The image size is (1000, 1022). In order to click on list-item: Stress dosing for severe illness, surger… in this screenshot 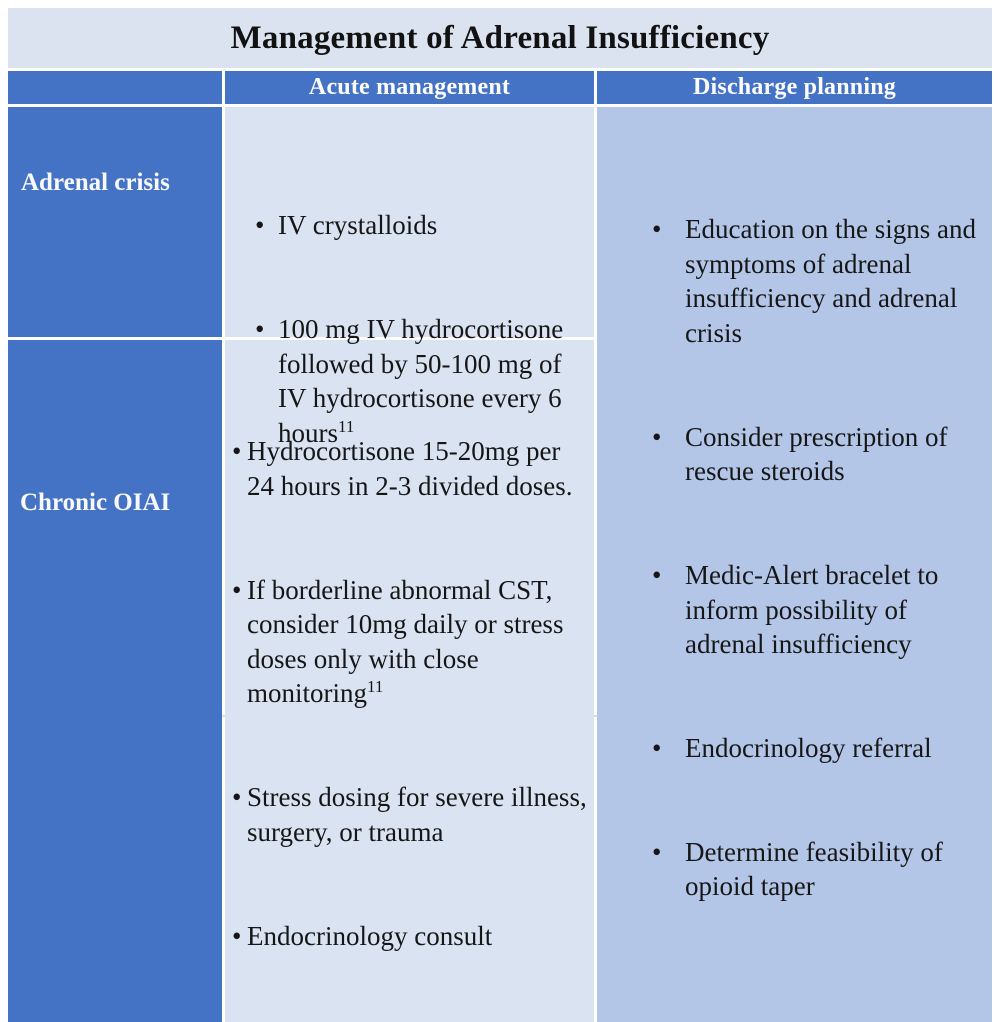, I will do `click(409, 814)`.